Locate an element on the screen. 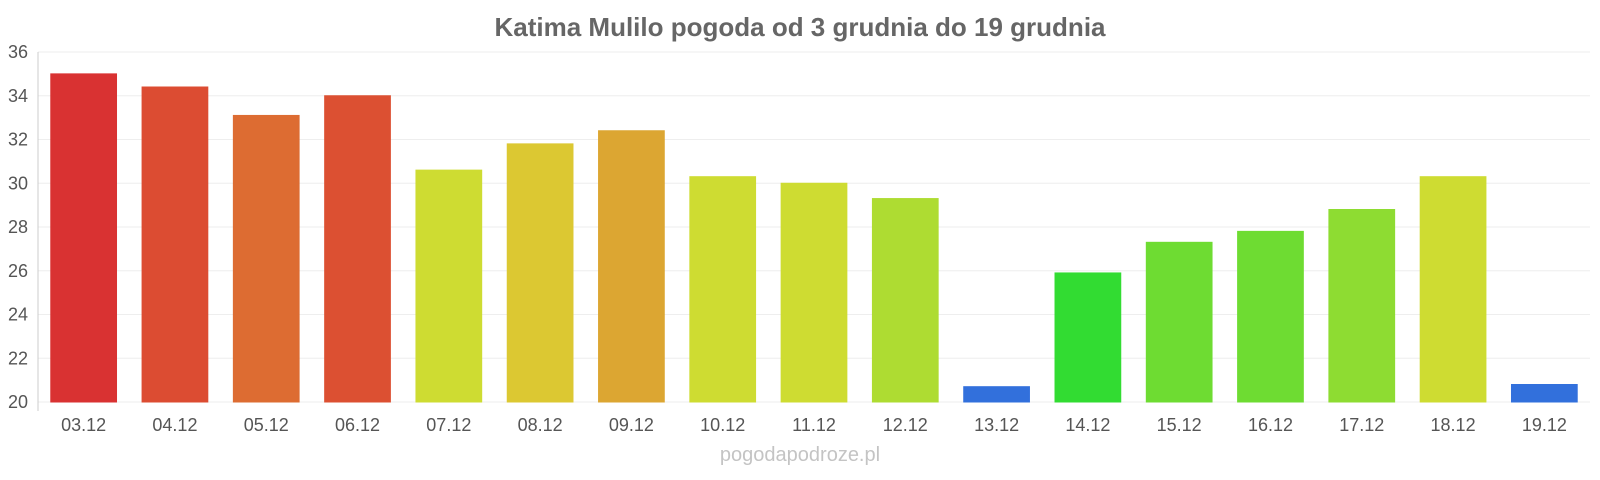 This screenshot has width=1600, height=480. x-tick-label: 13.12 is located at coordinates (996, 425).